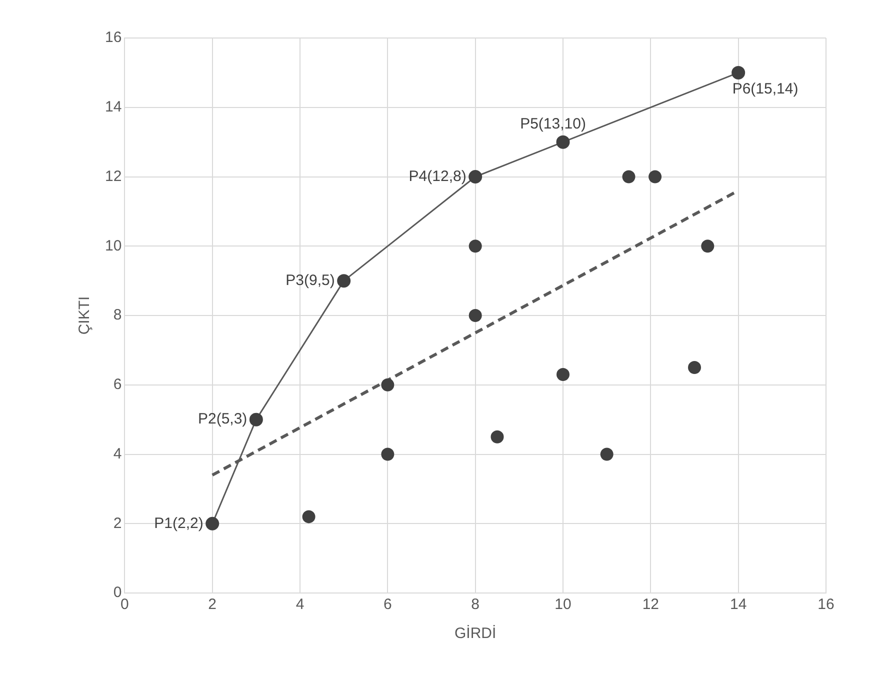 The image size is (874, 699). I want to click on annotation: P1(2,2), so click(179, 523).